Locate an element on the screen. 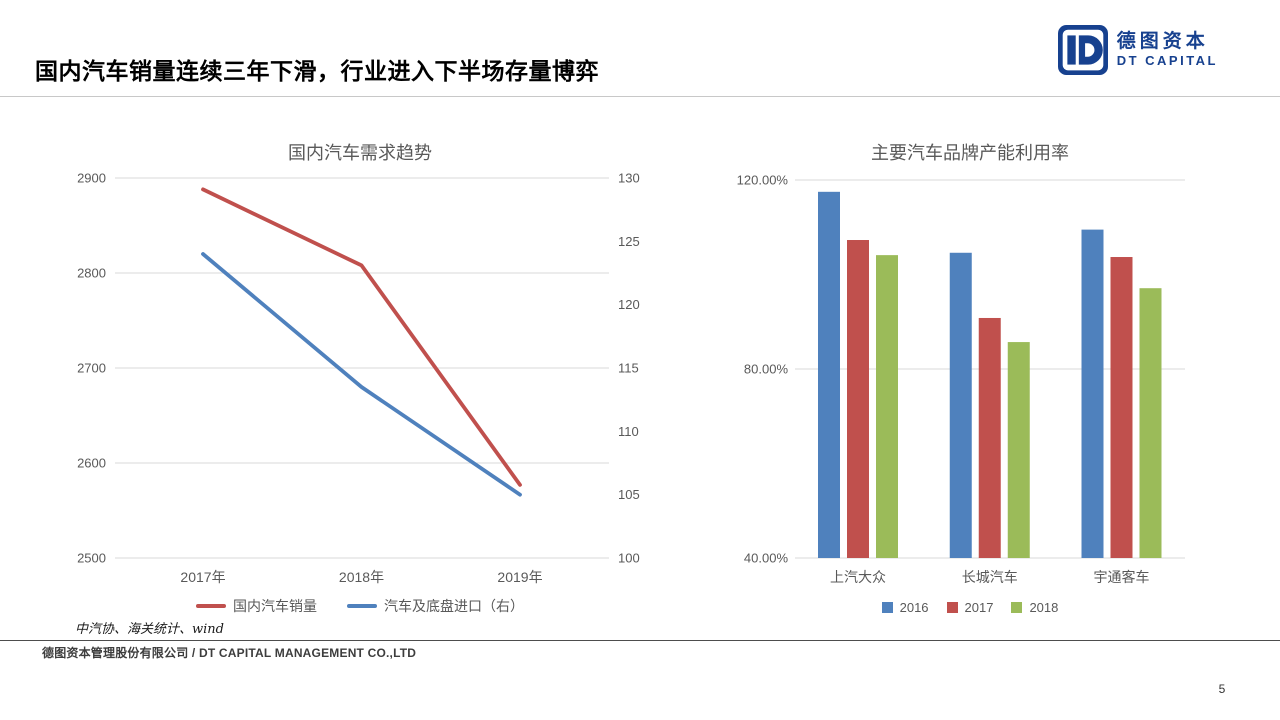 The image size is (1280, 720). logo-english-name: DT CAPITAL is located at coordinates (1167, 61).